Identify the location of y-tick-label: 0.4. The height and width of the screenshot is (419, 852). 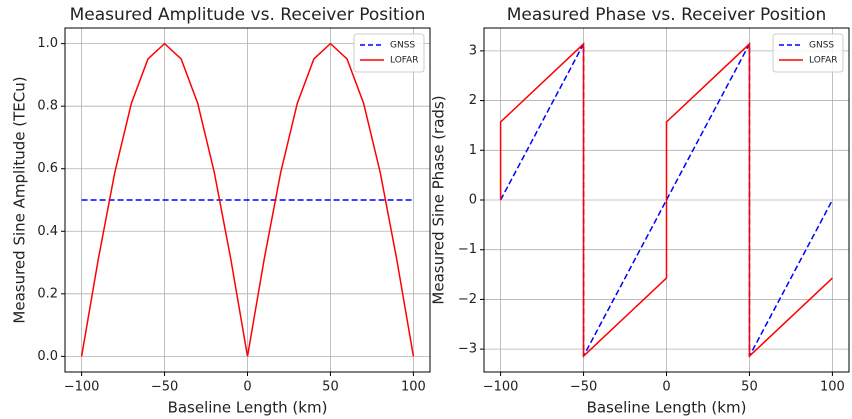
(47, 231).